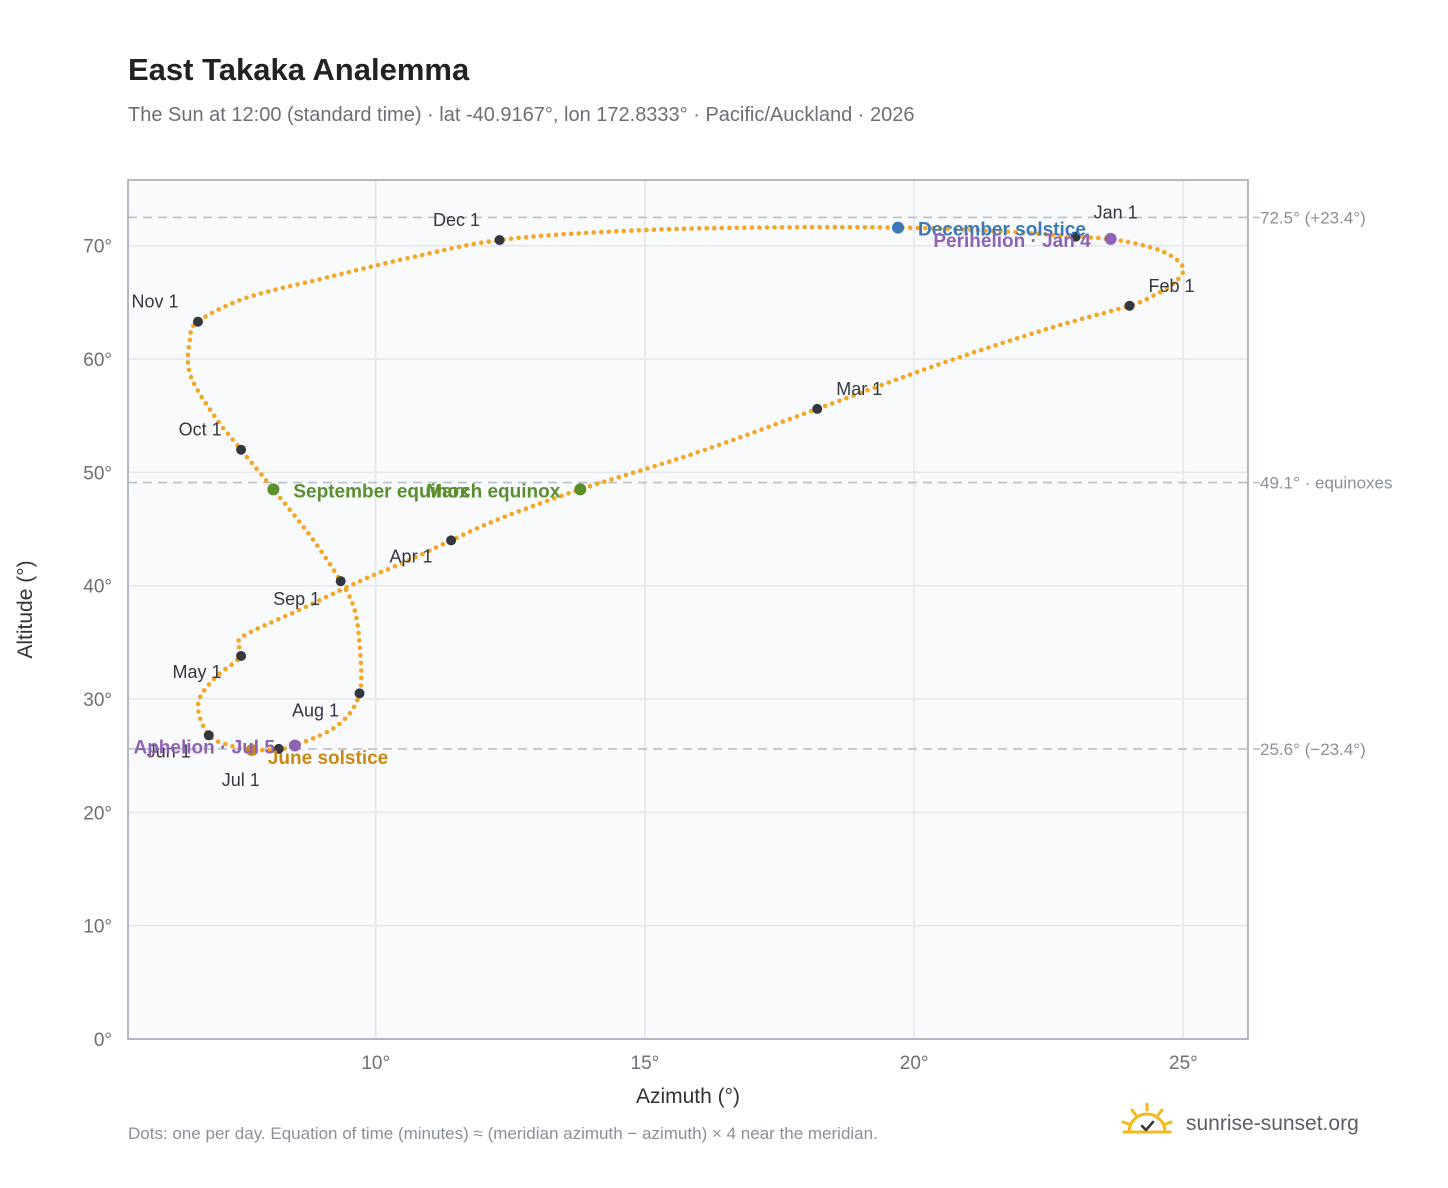  I want to click on event-label: Aphelion · Jul 5, so click(204, 747).